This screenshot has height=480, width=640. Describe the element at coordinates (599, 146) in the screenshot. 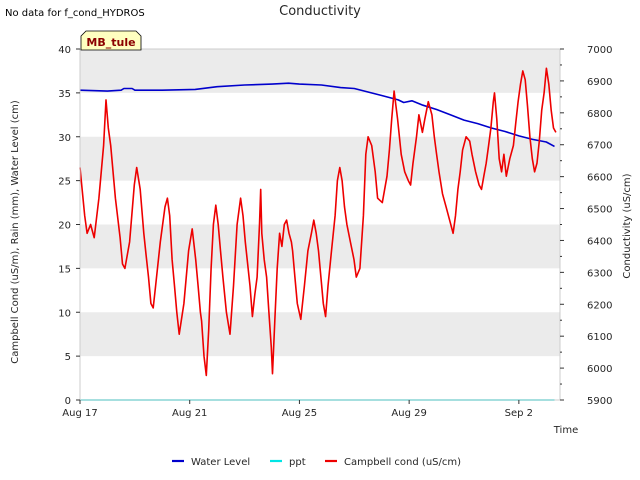

I see `y-right-tick-label: 6700` at that location.